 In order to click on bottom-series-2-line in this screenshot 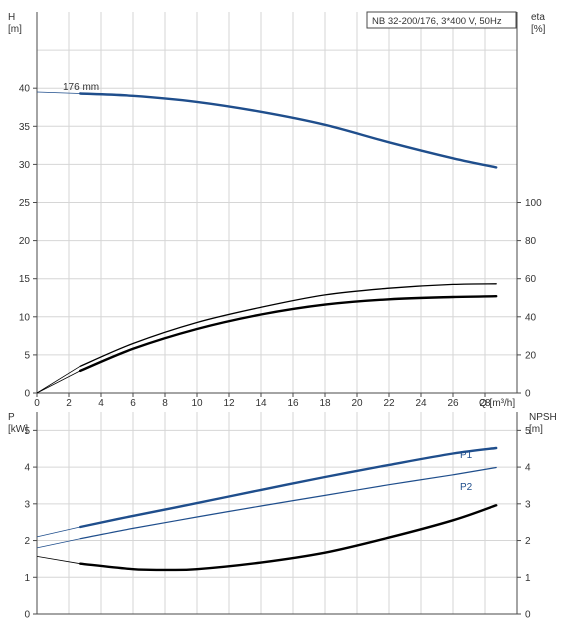, I will do `click(288, 538)`.